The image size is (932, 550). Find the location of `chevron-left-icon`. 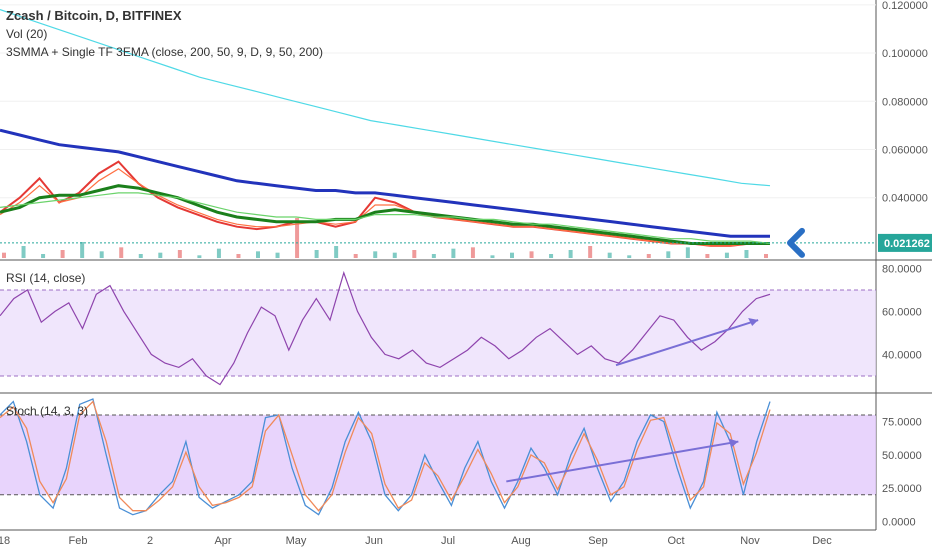

chevron-left-icon is located at coordinates (796, 242).